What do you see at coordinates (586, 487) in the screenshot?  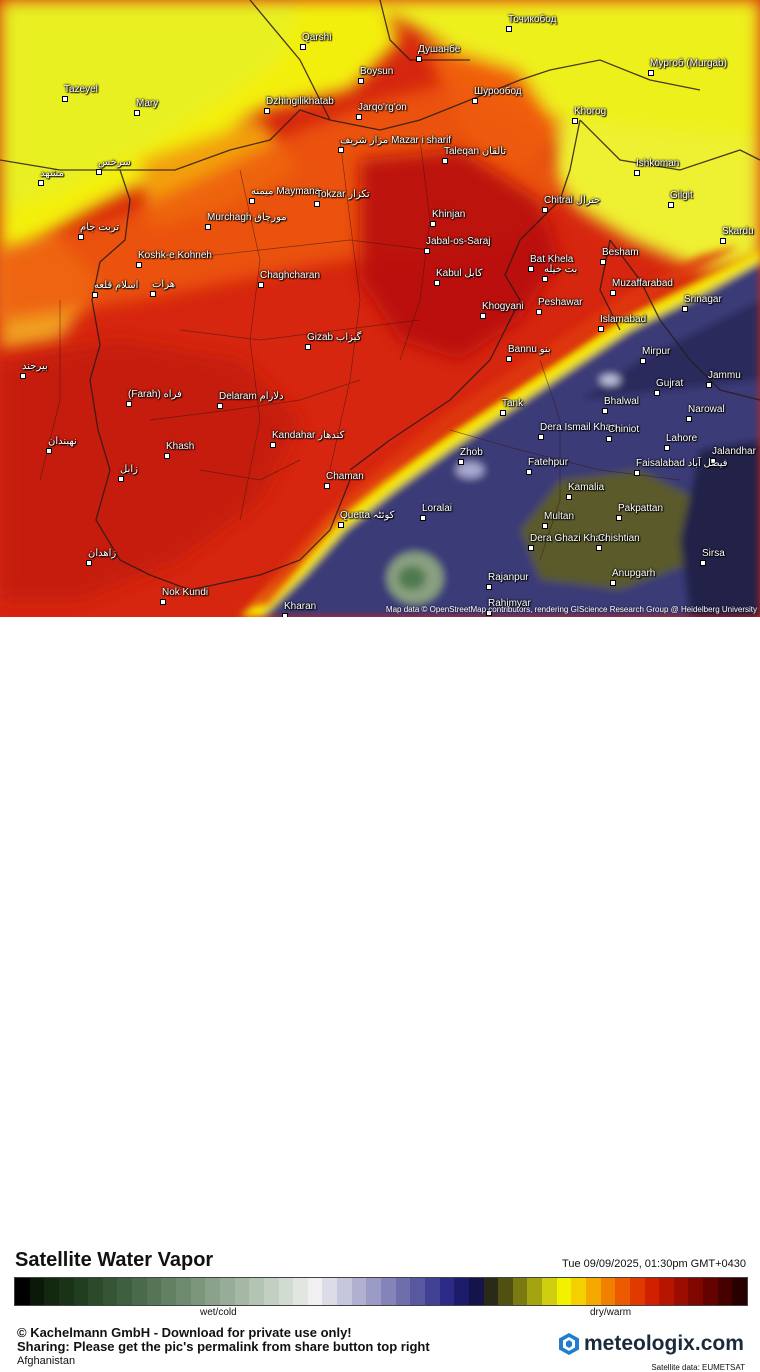 I see `city-label: Kamalia` at bounding box center [586, 487].